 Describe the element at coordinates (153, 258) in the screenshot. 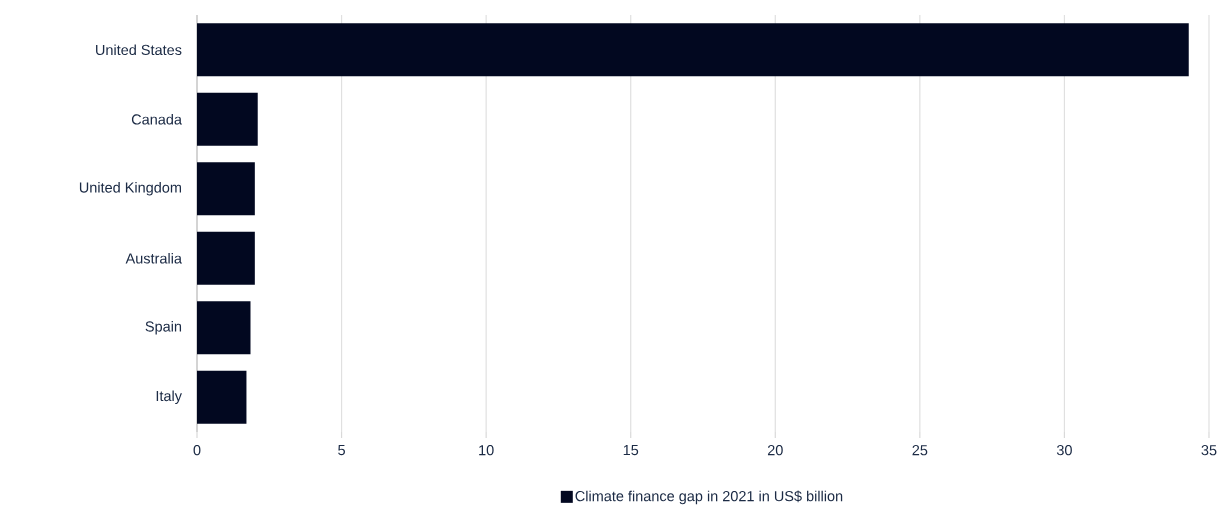

I see `y-tick-label: Australia` at that location.